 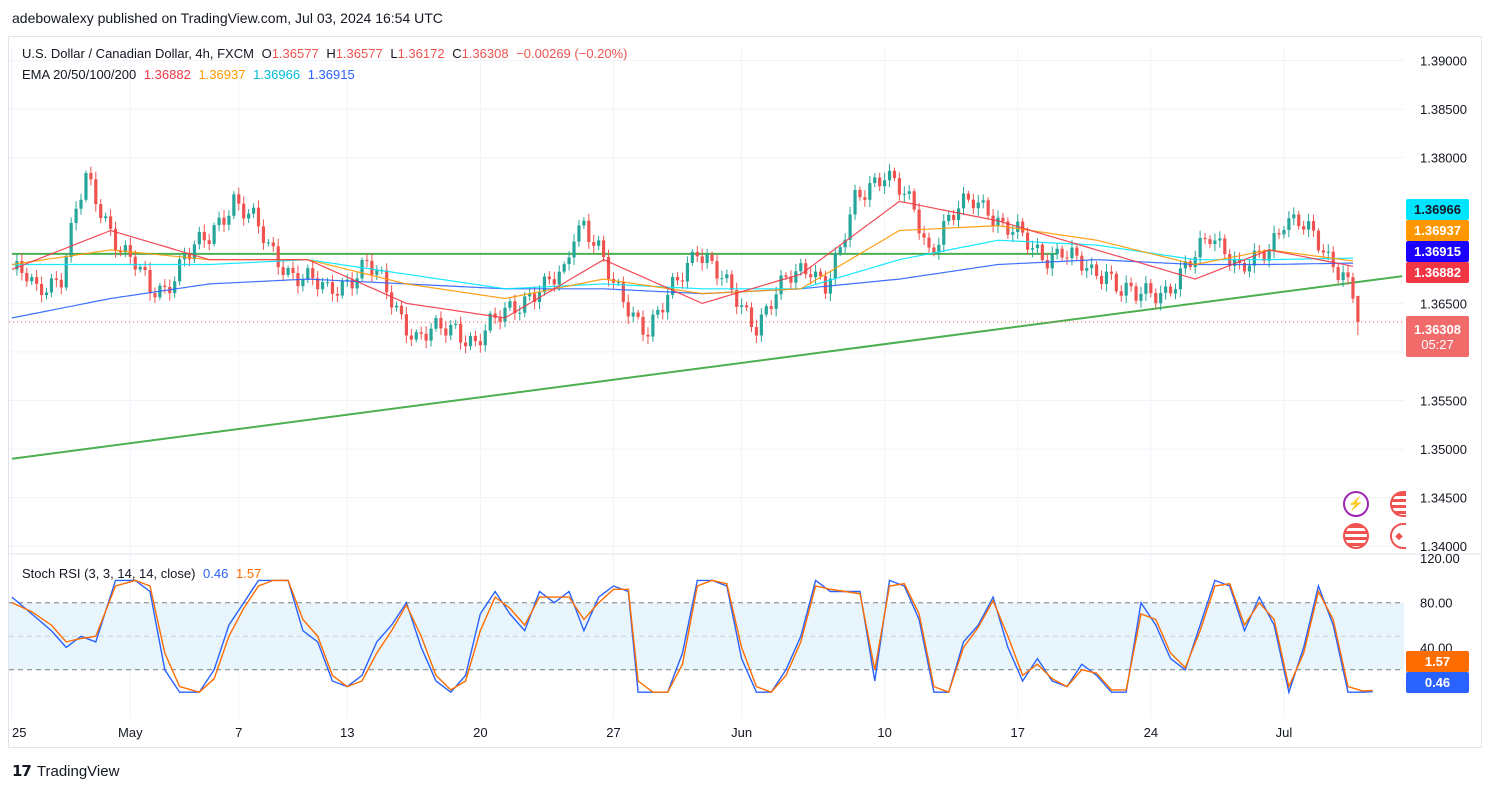 I want to click on time-tick-label: 27, so click(x=613, y=732).